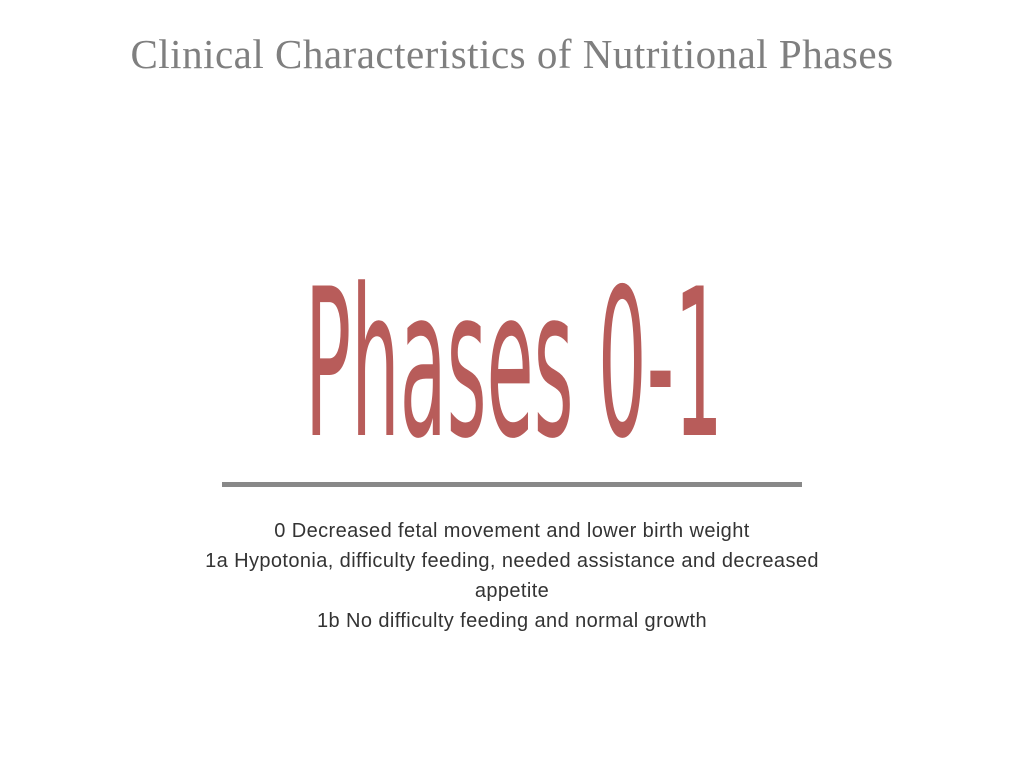 Image resolution: width=1024 pixels, height=768 pixels. I want to click on heading-graphic: Phases 0-1, so click(514, 350).